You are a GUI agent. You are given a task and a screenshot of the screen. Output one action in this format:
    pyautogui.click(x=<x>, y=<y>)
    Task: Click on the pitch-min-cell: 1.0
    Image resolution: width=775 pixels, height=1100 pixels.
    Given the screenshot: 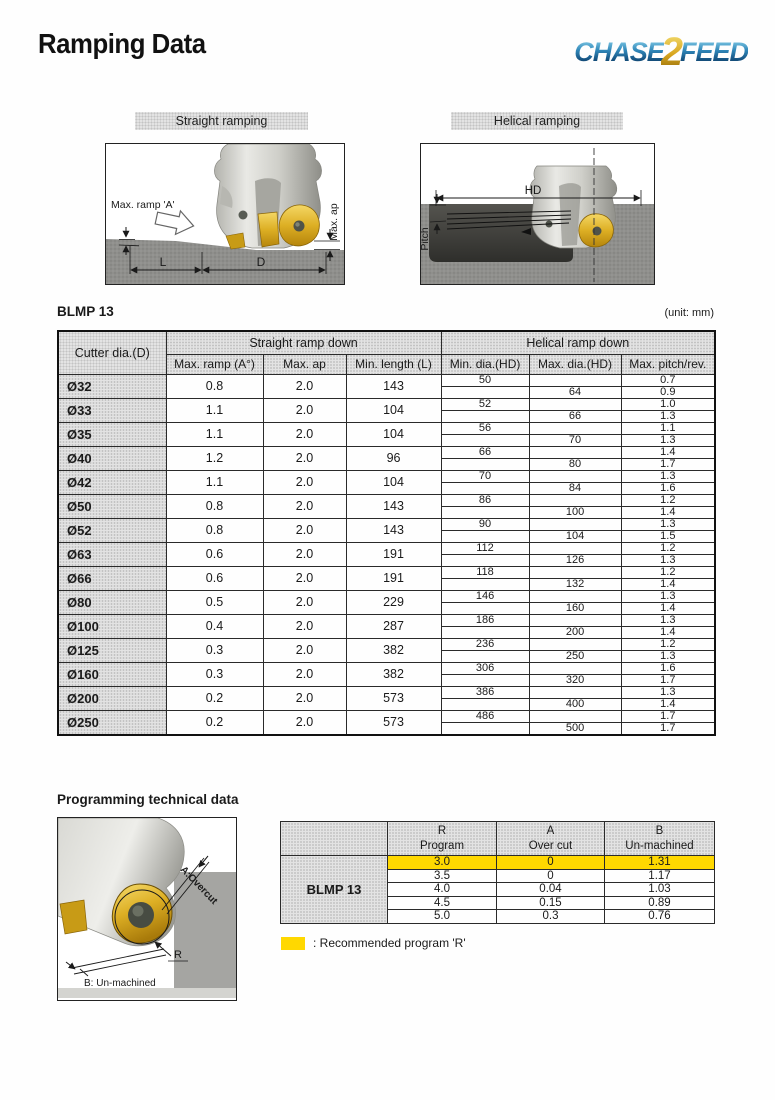 What is the action you would take?
    pyautogui.click(x=668, y=404)
    